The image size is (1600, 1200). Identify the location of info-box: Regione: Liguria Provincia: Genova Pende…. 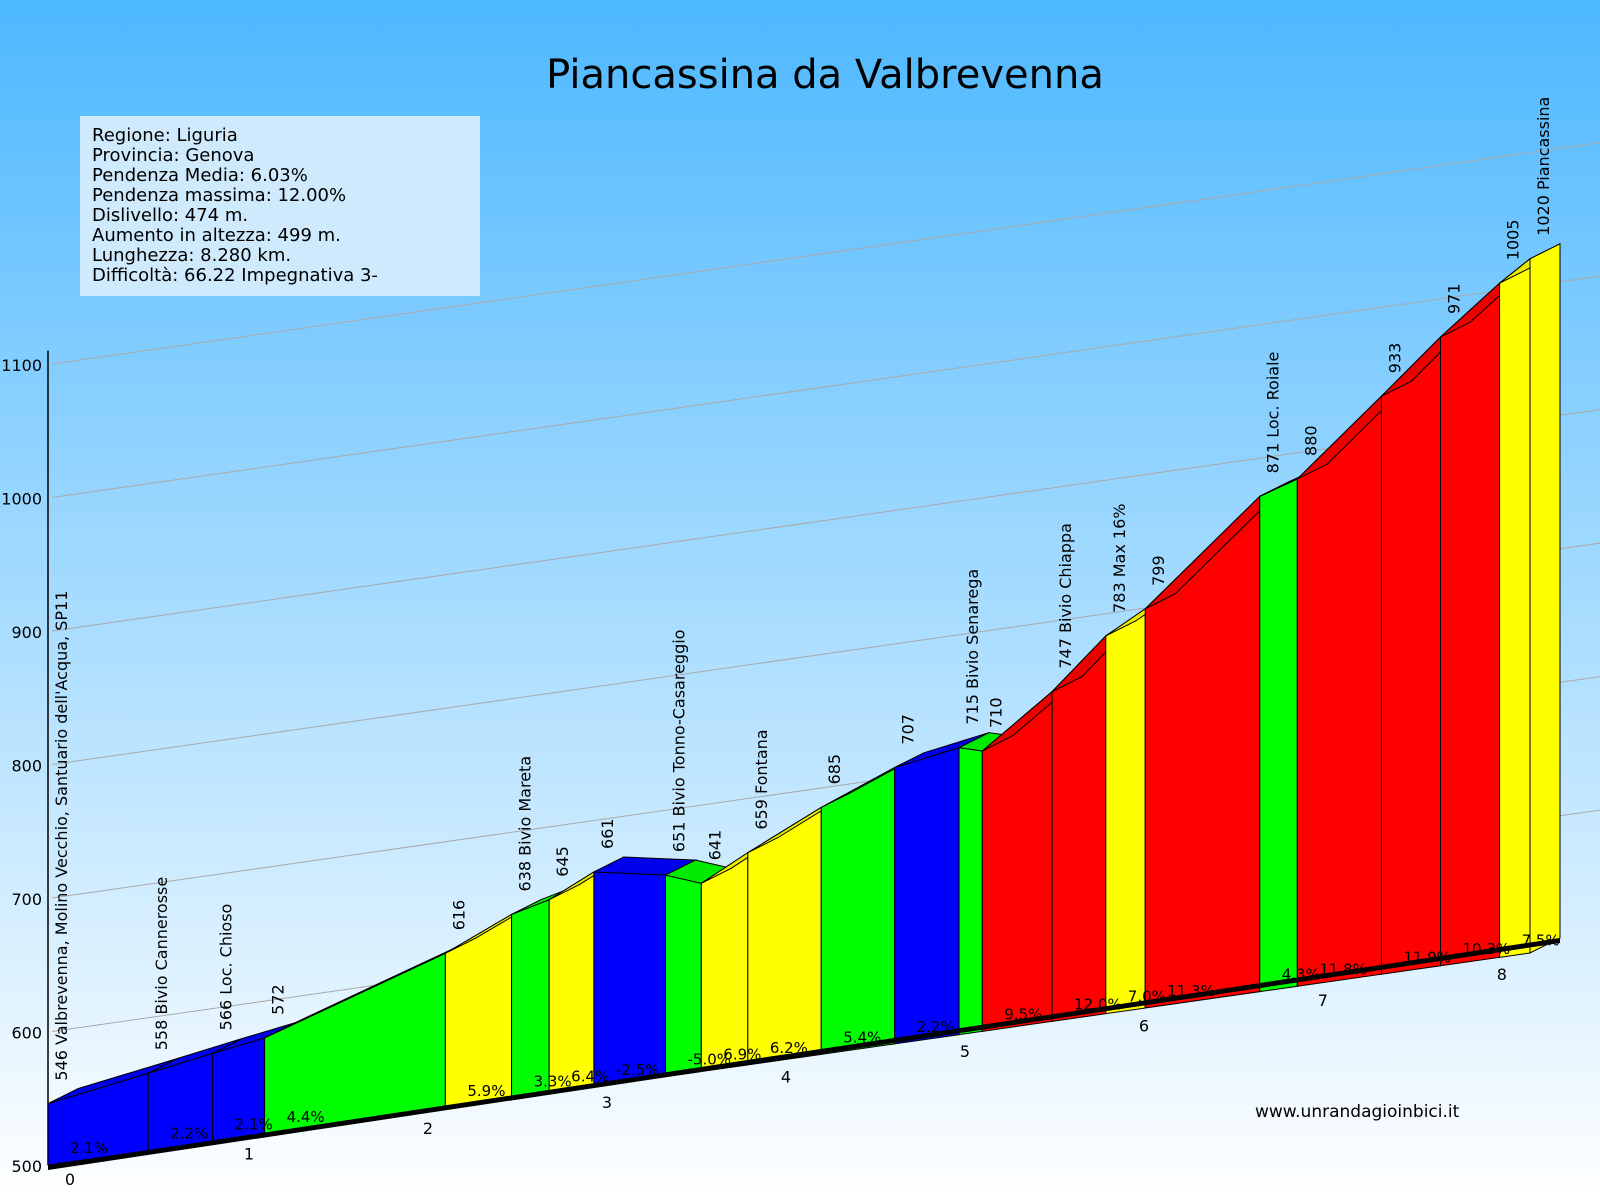
(280, 206).